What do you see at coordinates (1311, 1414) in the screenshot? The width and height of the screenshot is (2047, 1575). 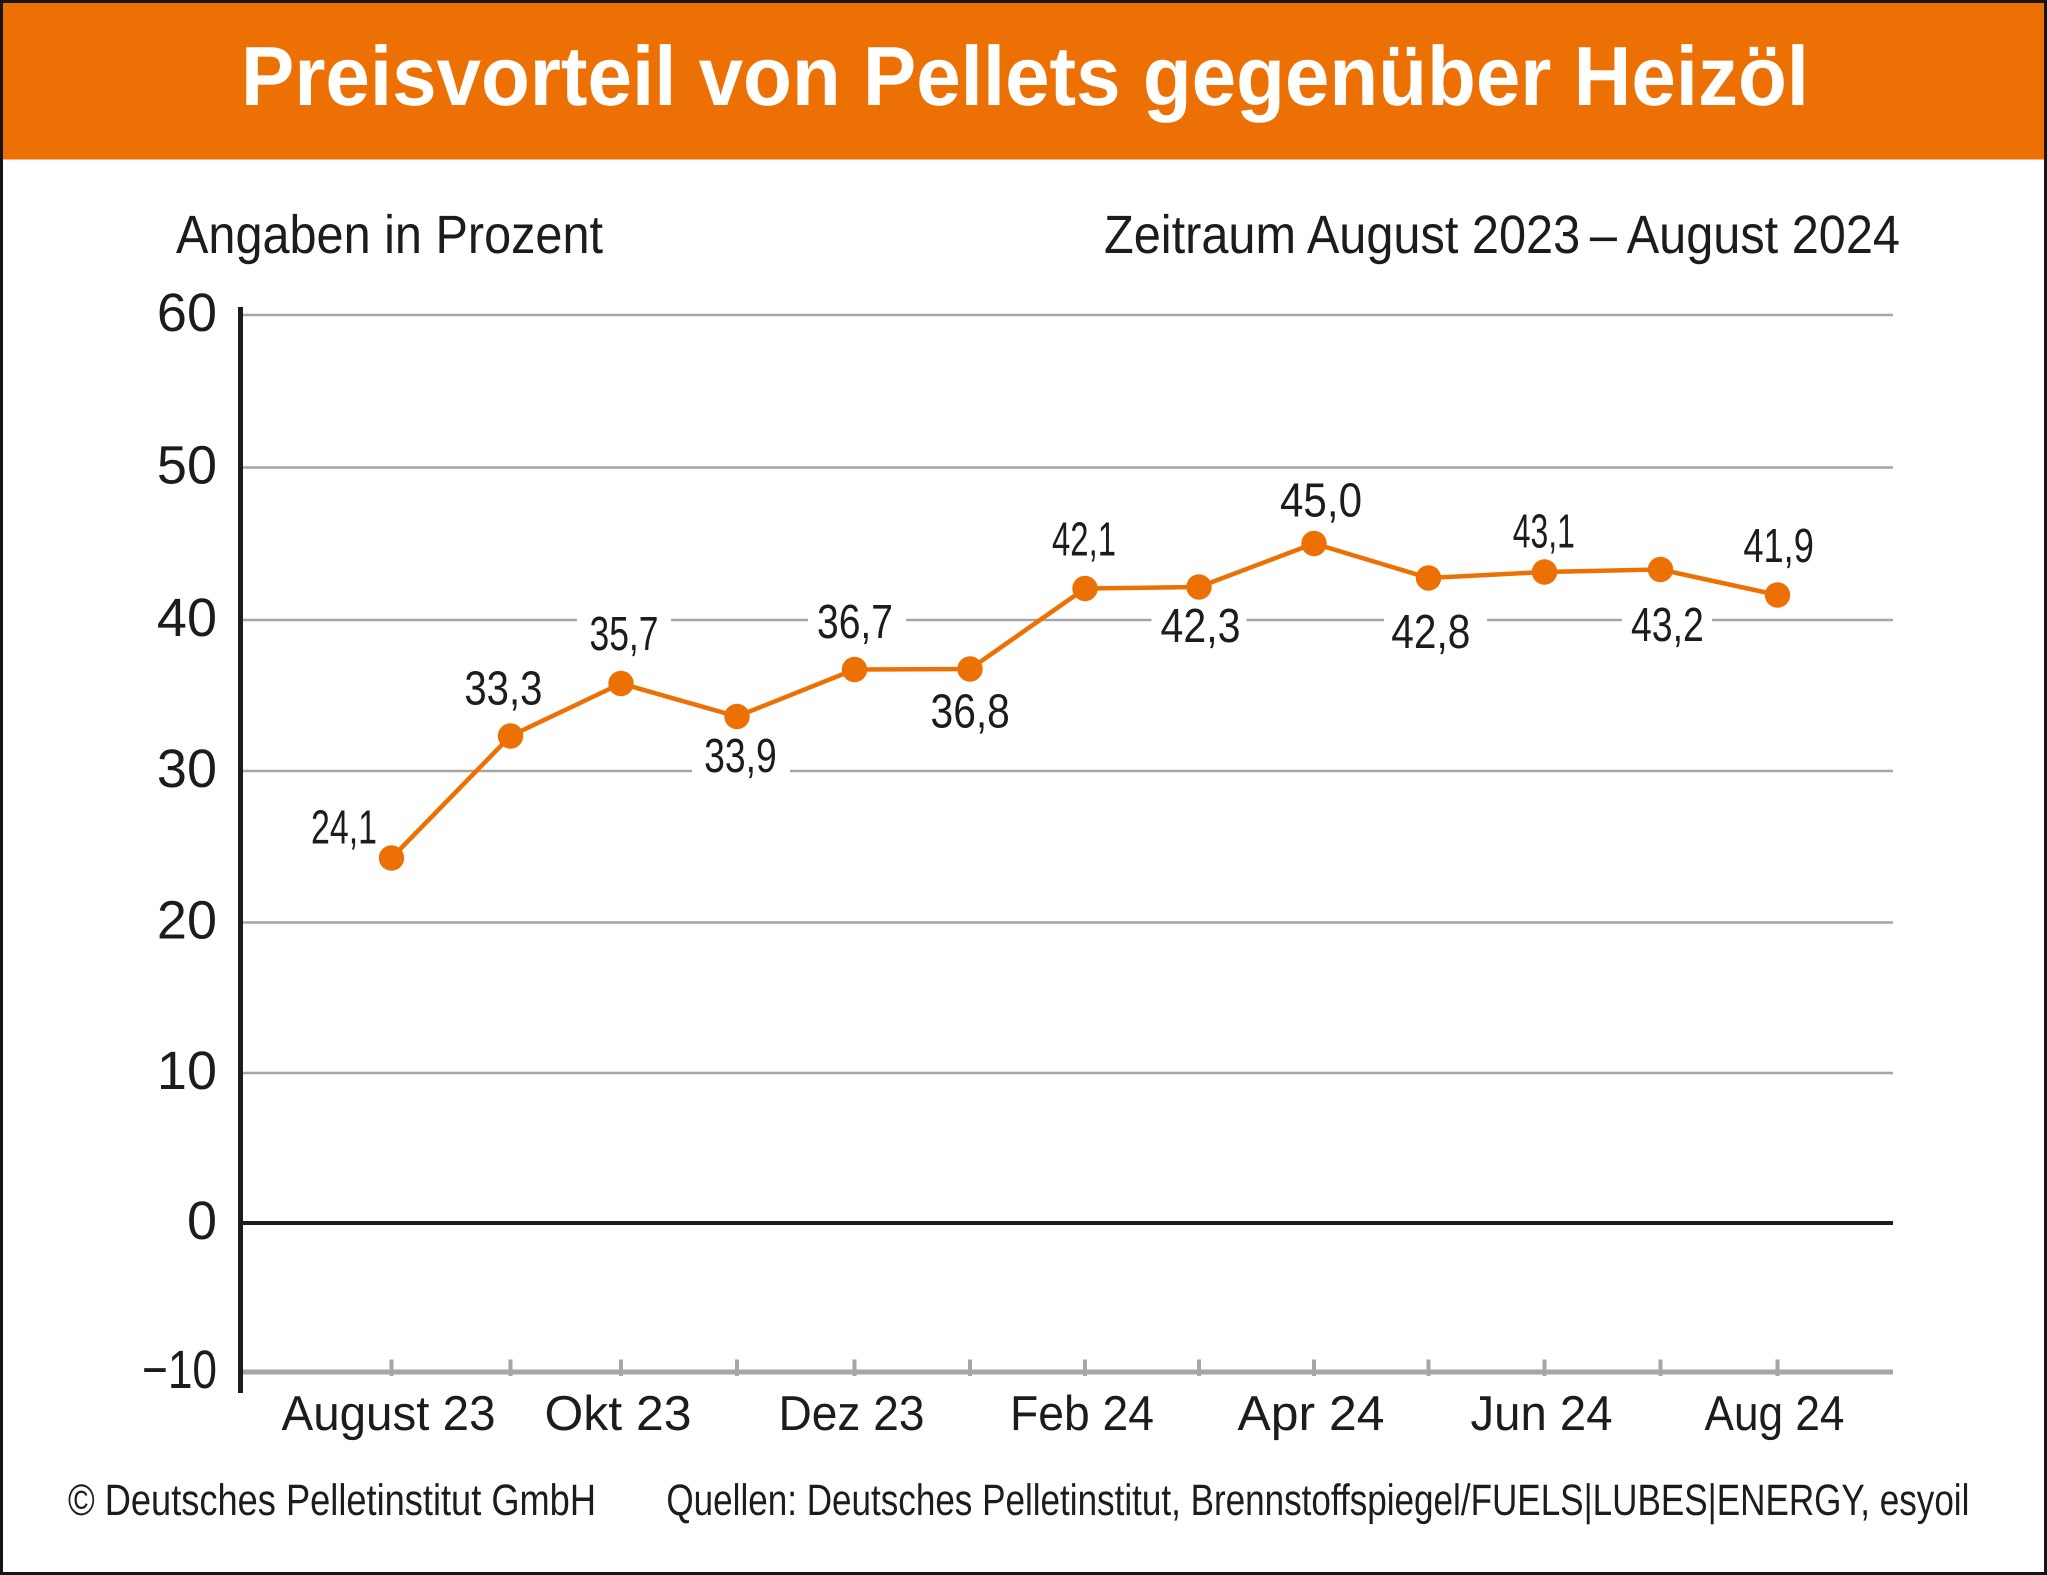 I see `svg-text: Apr 24` at bounding box center [1311, 1414].